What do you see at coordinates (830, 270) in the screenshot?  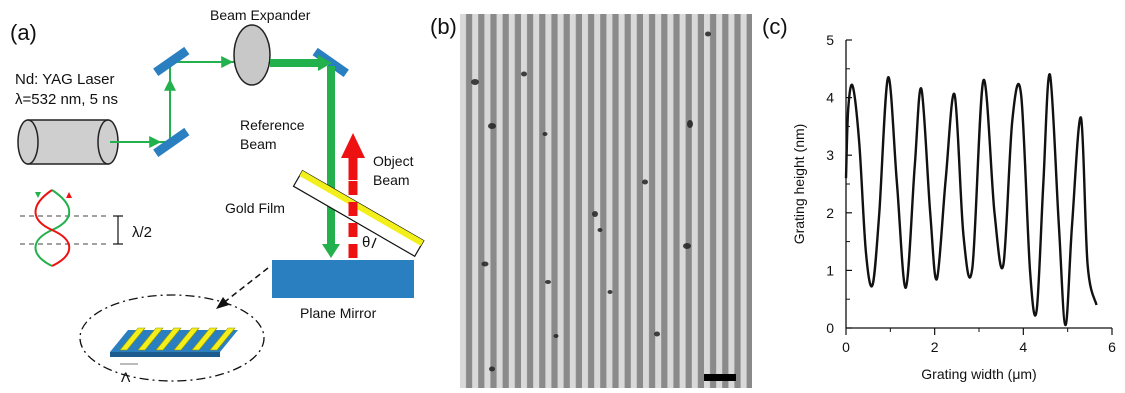 I see `y-tick-label: 1` at bounding box center [830, 270].